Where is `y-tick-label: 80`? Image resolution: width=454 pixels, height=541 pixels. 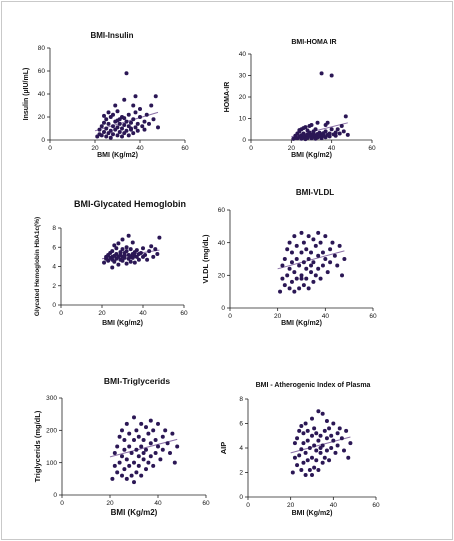 y-tick-label: 80 is located at coordinates (42, 48).